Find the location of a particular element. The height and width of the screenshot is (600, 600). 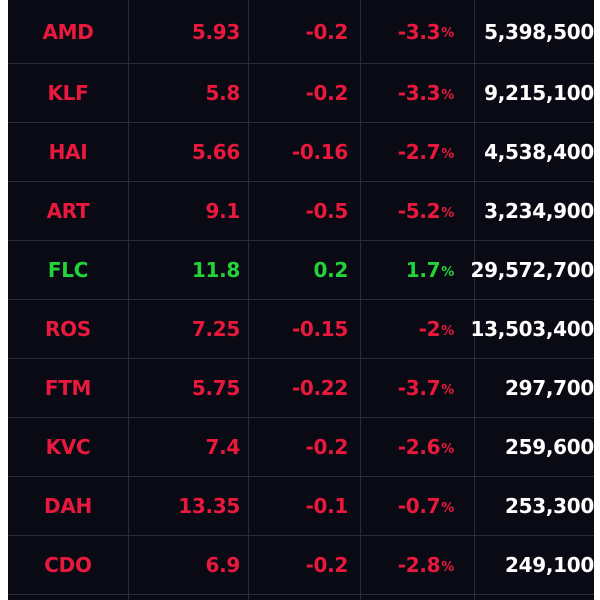

percent-change: -2.8% is located at coordinates (401, 565).